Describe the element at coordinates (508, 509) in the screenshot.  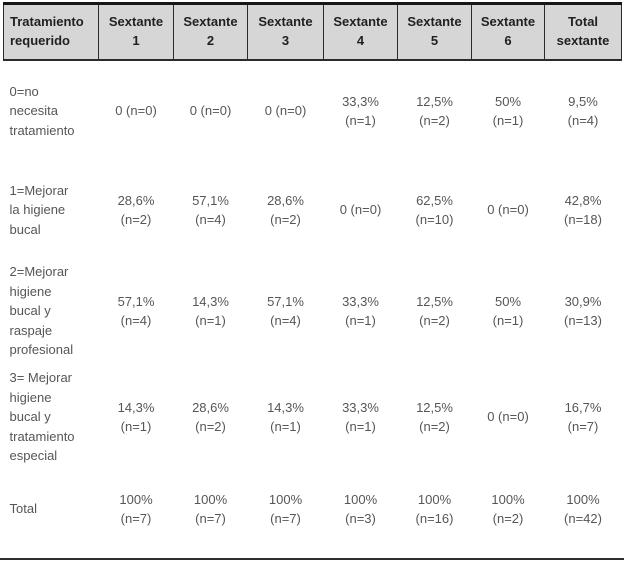
I see `table-cell: 100% (n=2)` at that location.